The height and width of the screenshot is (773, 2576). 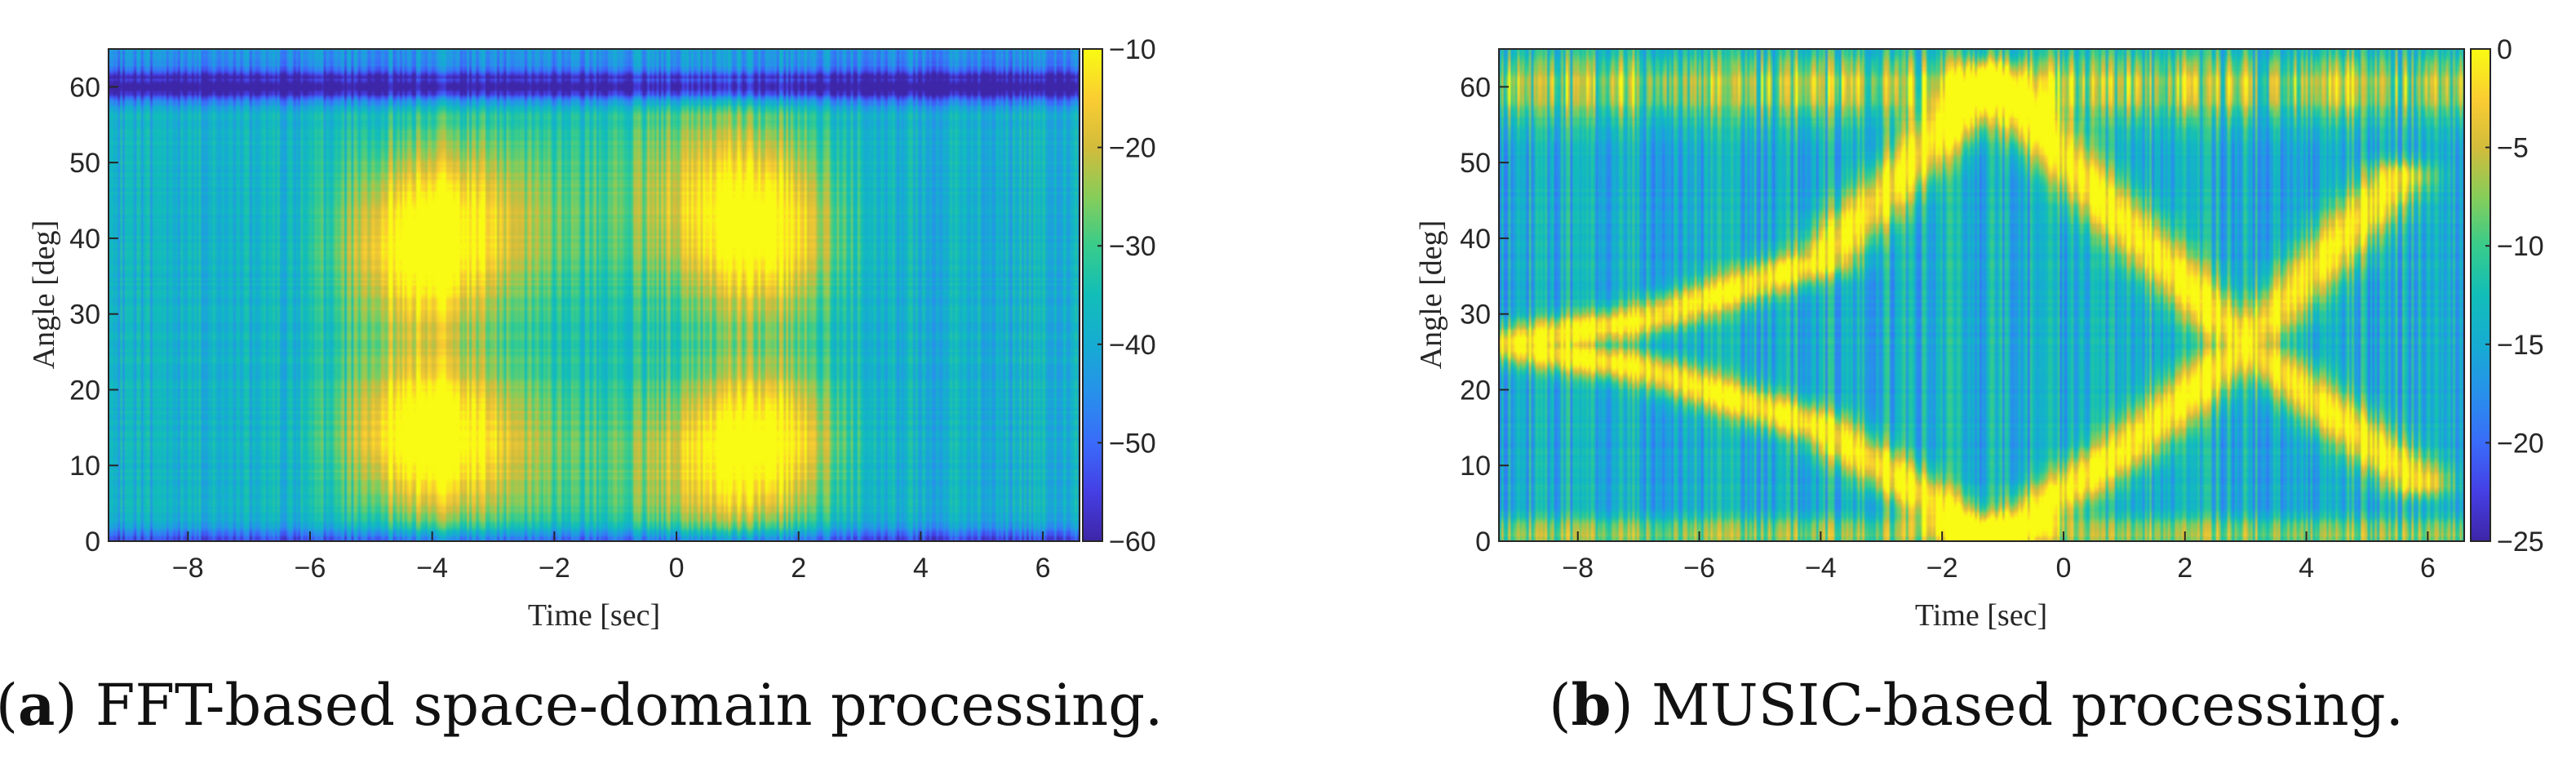 I want to click on panel-b-x-ticks: −8 −6 −4 −2 0 2 4 6, so click(x=1999, y=557).